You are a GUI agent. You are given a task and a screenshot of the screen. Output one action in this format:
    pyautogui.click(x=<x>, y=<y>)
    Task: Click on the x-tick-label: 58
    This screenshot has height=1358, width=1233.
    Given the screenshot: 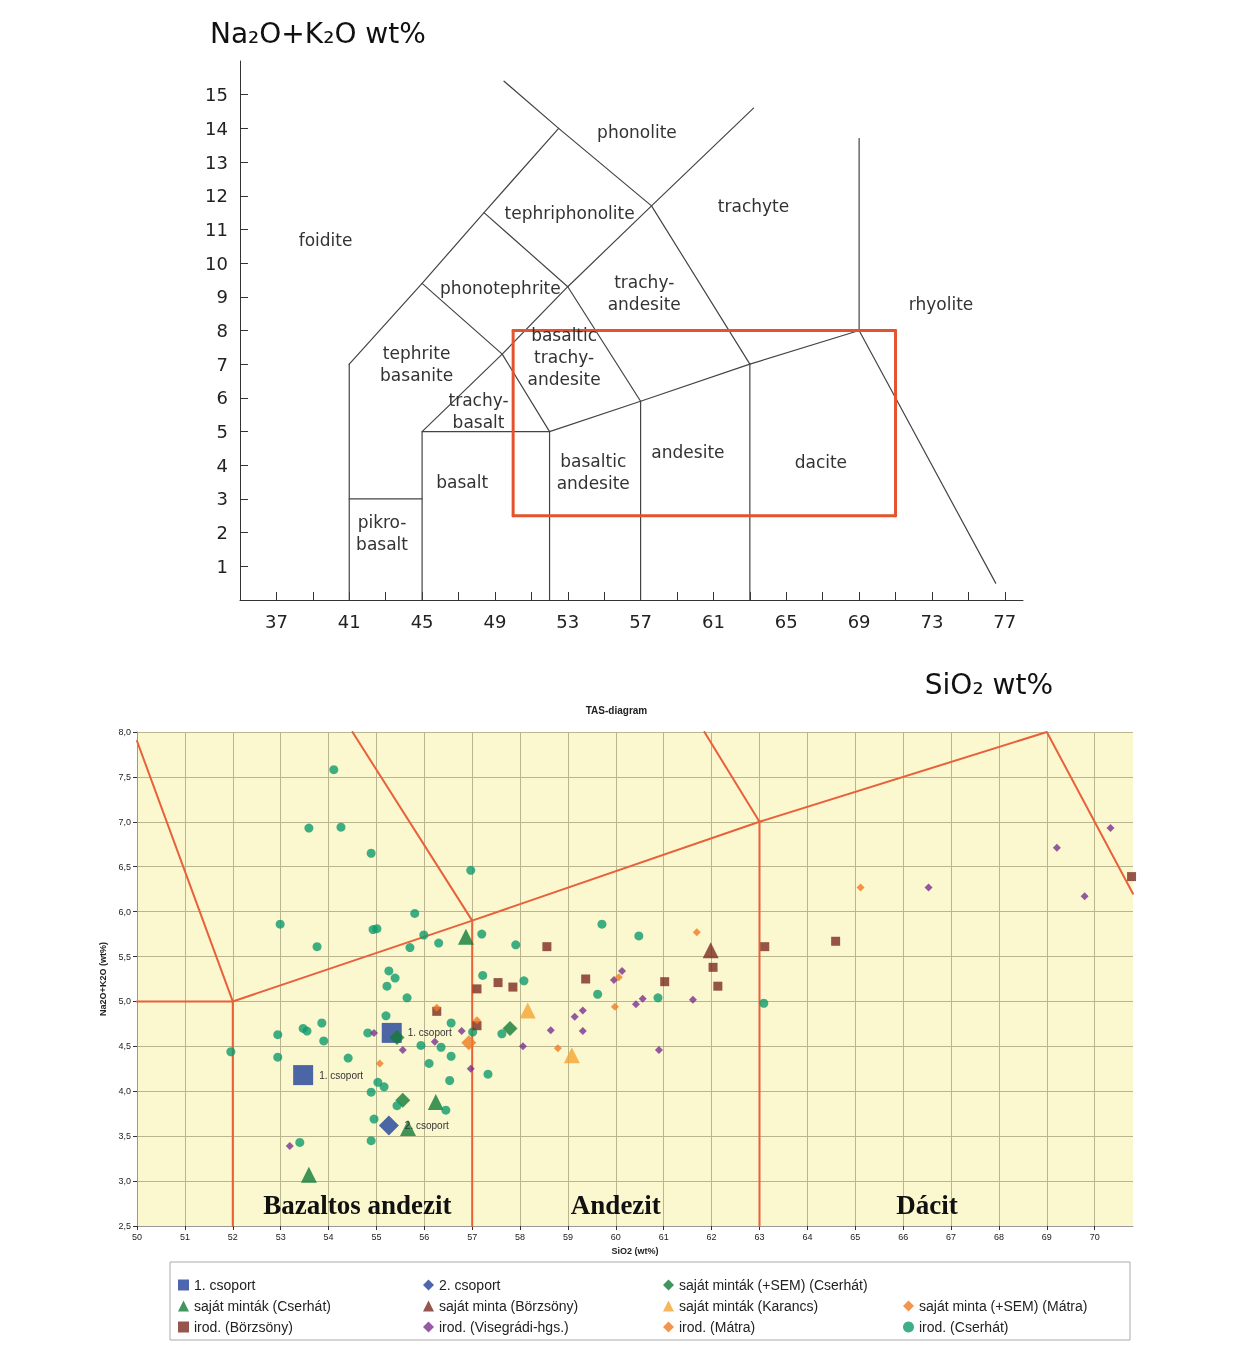 What is the action you would take?
    pyautogui.click(x=520, y=1236)
    